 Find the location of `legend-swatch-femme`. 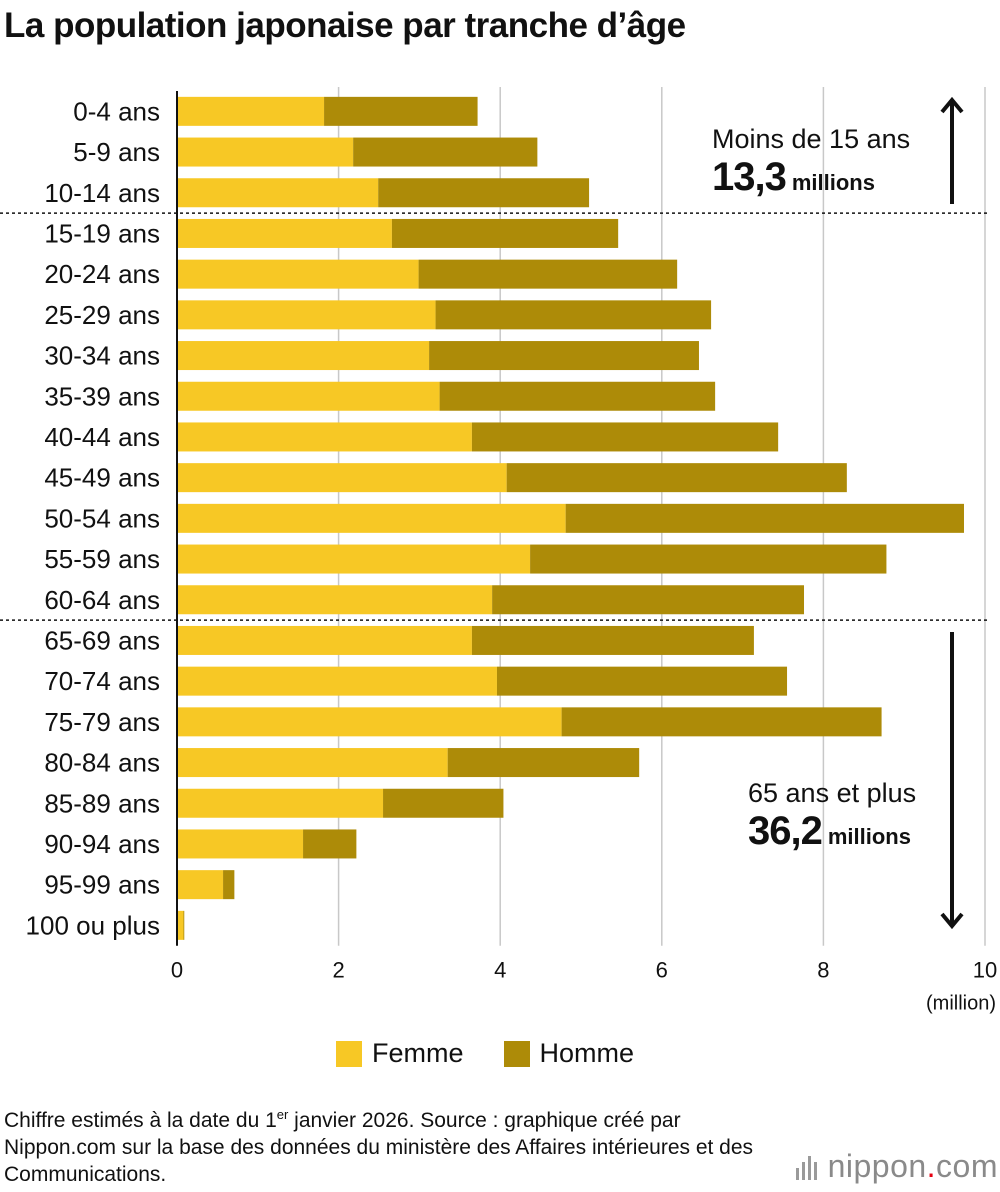

legend-swatch-femme is located at coordinates (349, 1053).